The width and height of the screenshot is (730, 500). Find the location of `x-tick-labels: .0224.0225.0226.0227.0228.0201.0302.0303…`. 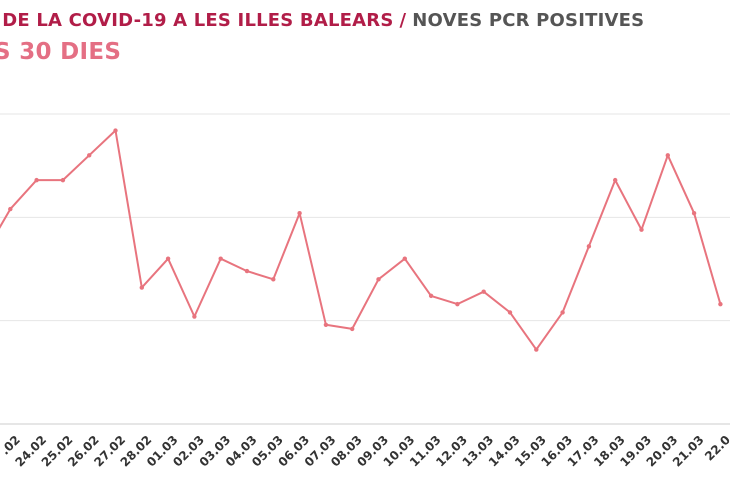

x-tick-labels: .0224.0225.0226.0227.0228.0201.0302.0303… is located at coordinates (365, 451).